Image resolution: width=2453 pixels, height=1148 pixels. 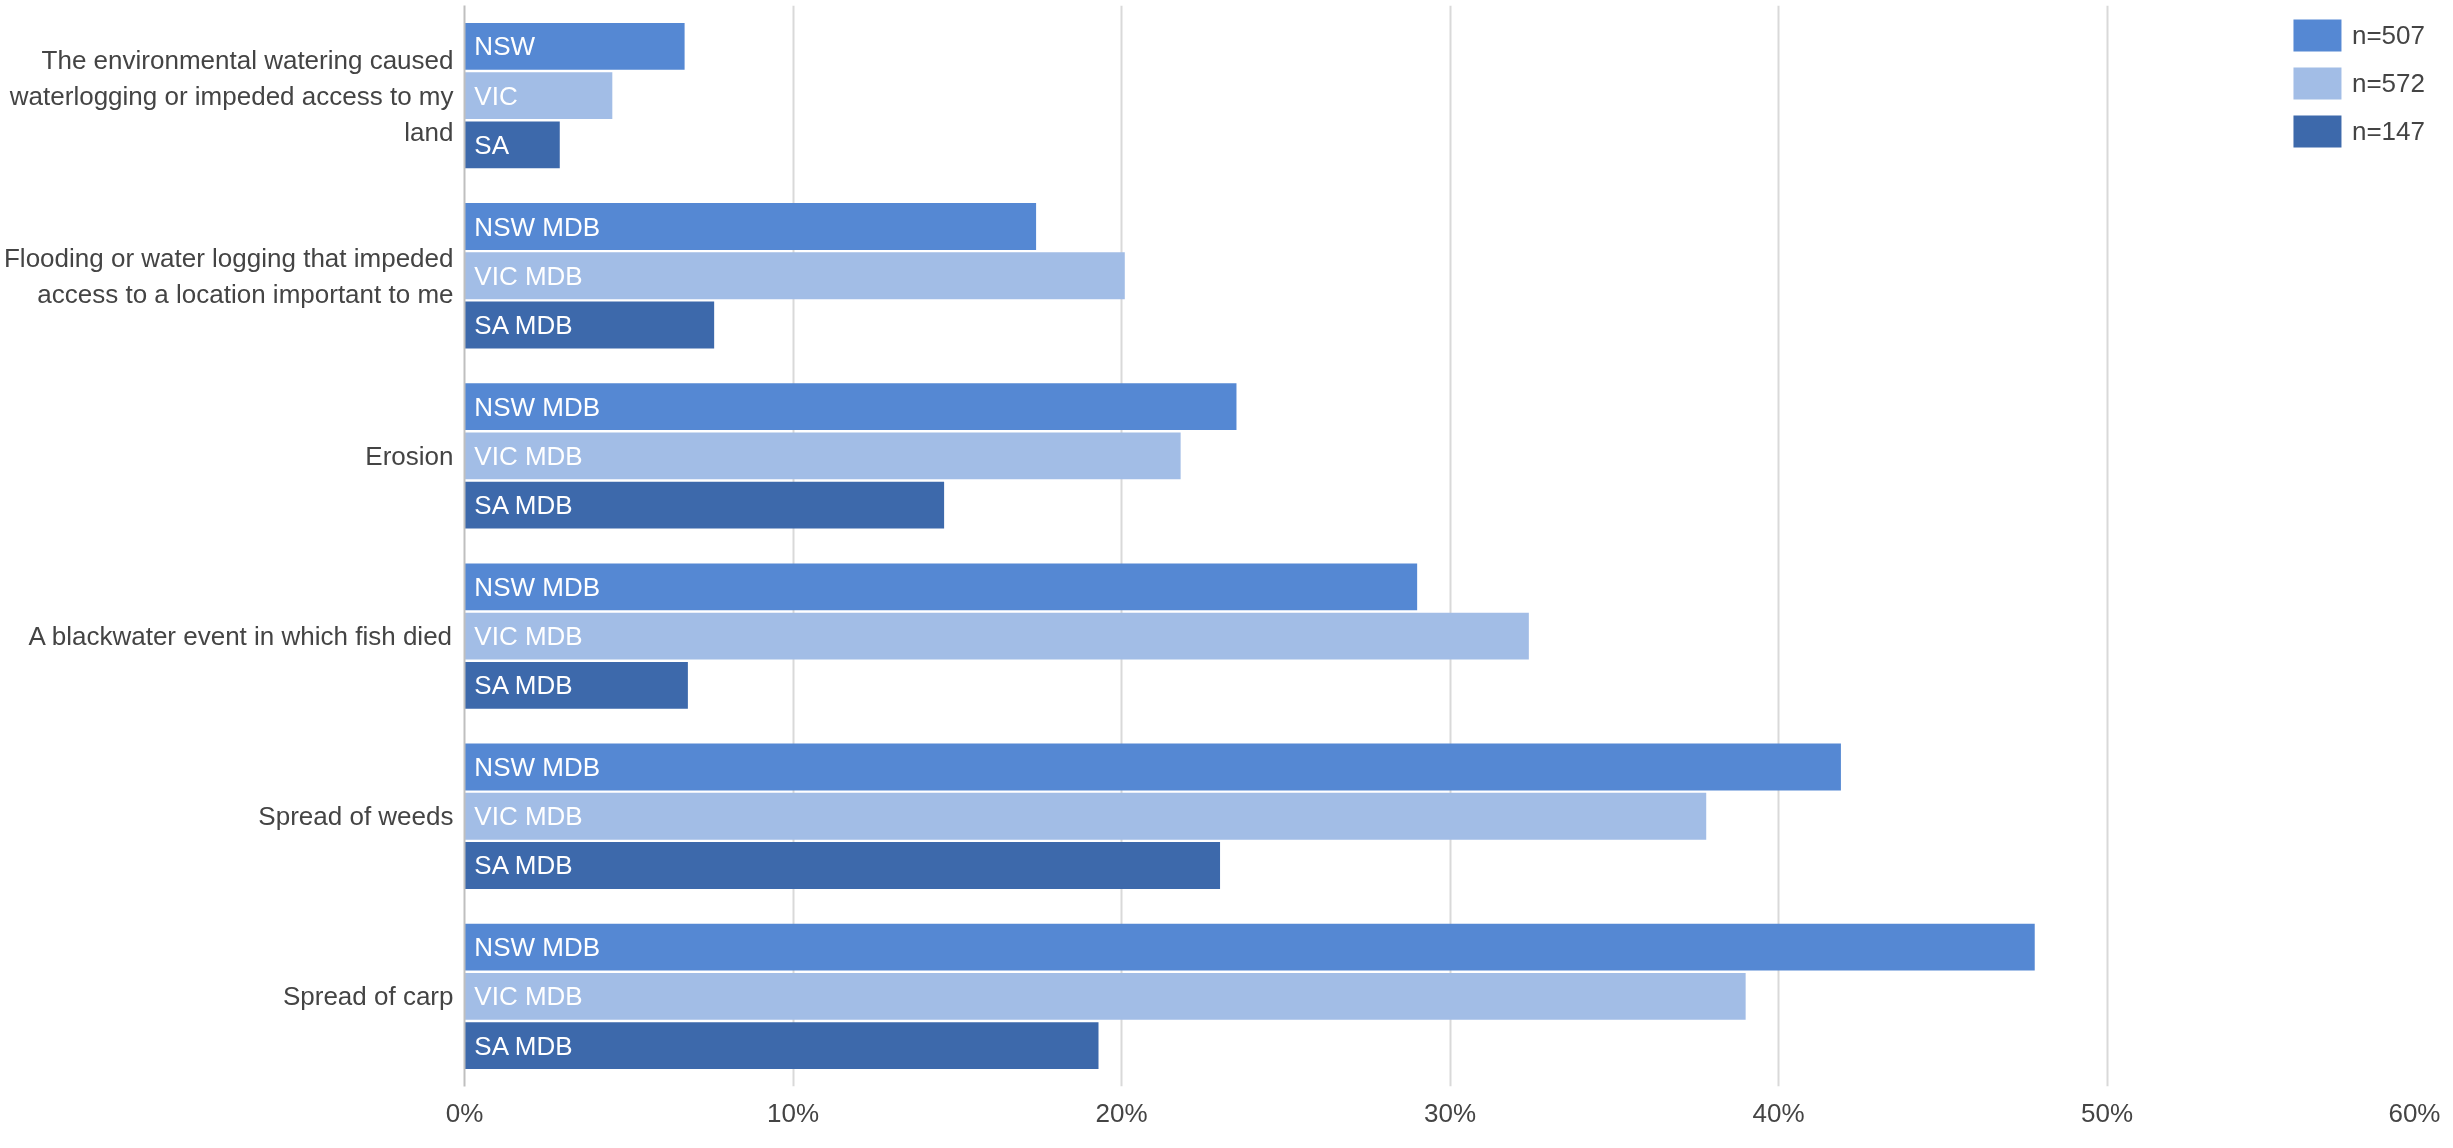 I want to click on y-tick-label: The environmental watering caused waterlogging or impeded access to my land, so click(x=231, y=95).